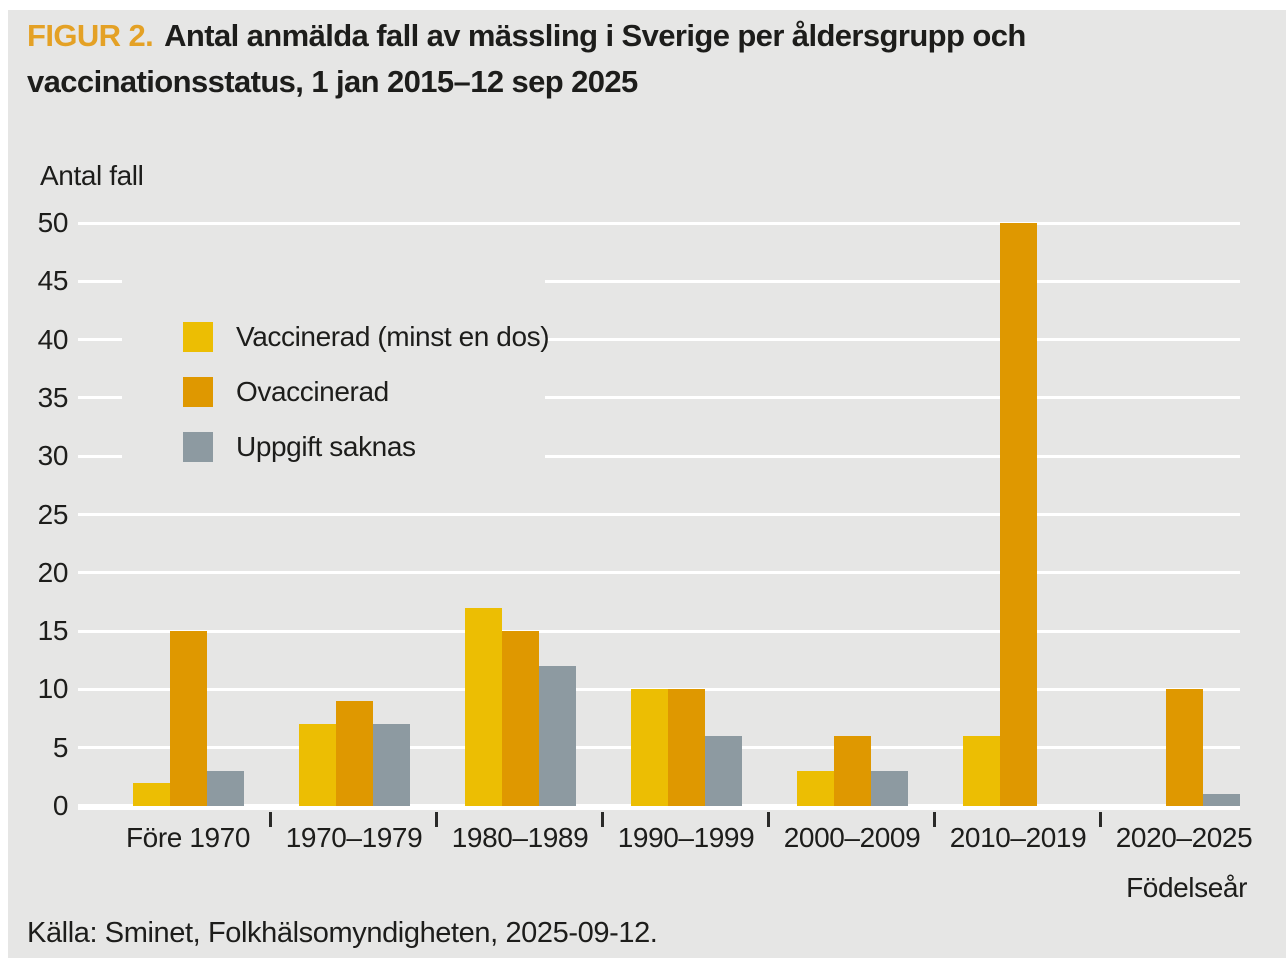  I want to click on legend-label-vaccinerad: Vaccinerad (minst en dos), so click(393, 336).